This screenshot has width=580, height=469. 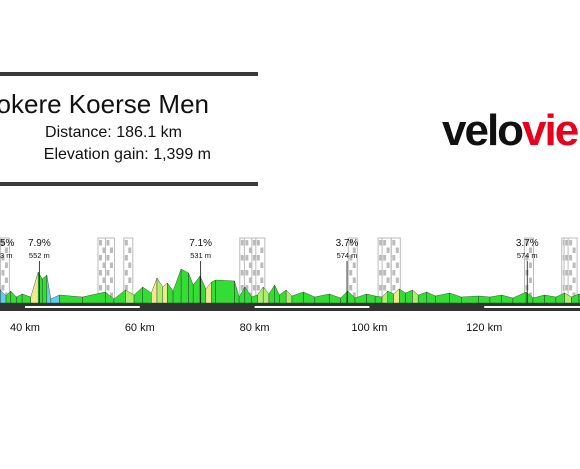 What do you see at coordinates (483, 130) in the screenshot?
I see `logo-part-velo: velo` at bounding box center [483, 130].